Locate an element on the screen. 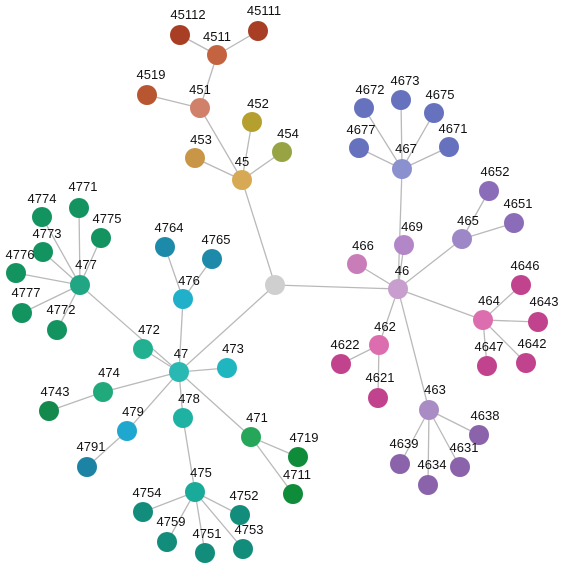  node-label-4771: 4771 is located at coordinates (83, 186).